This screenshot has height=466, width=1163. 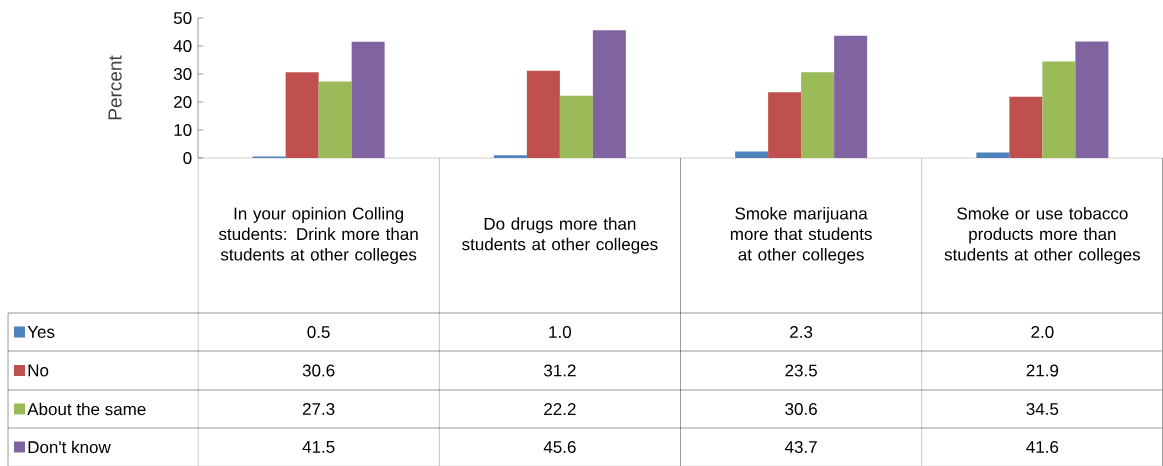 I want to click on y-tick-label: 40, so click(x=182, y=46).